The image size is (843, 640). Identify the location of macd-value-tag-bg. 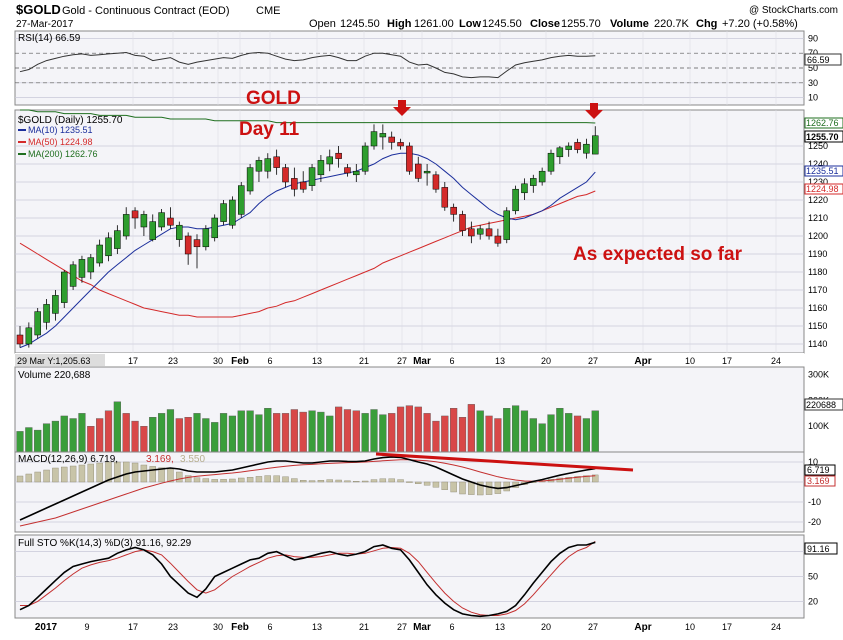
(820, 470).